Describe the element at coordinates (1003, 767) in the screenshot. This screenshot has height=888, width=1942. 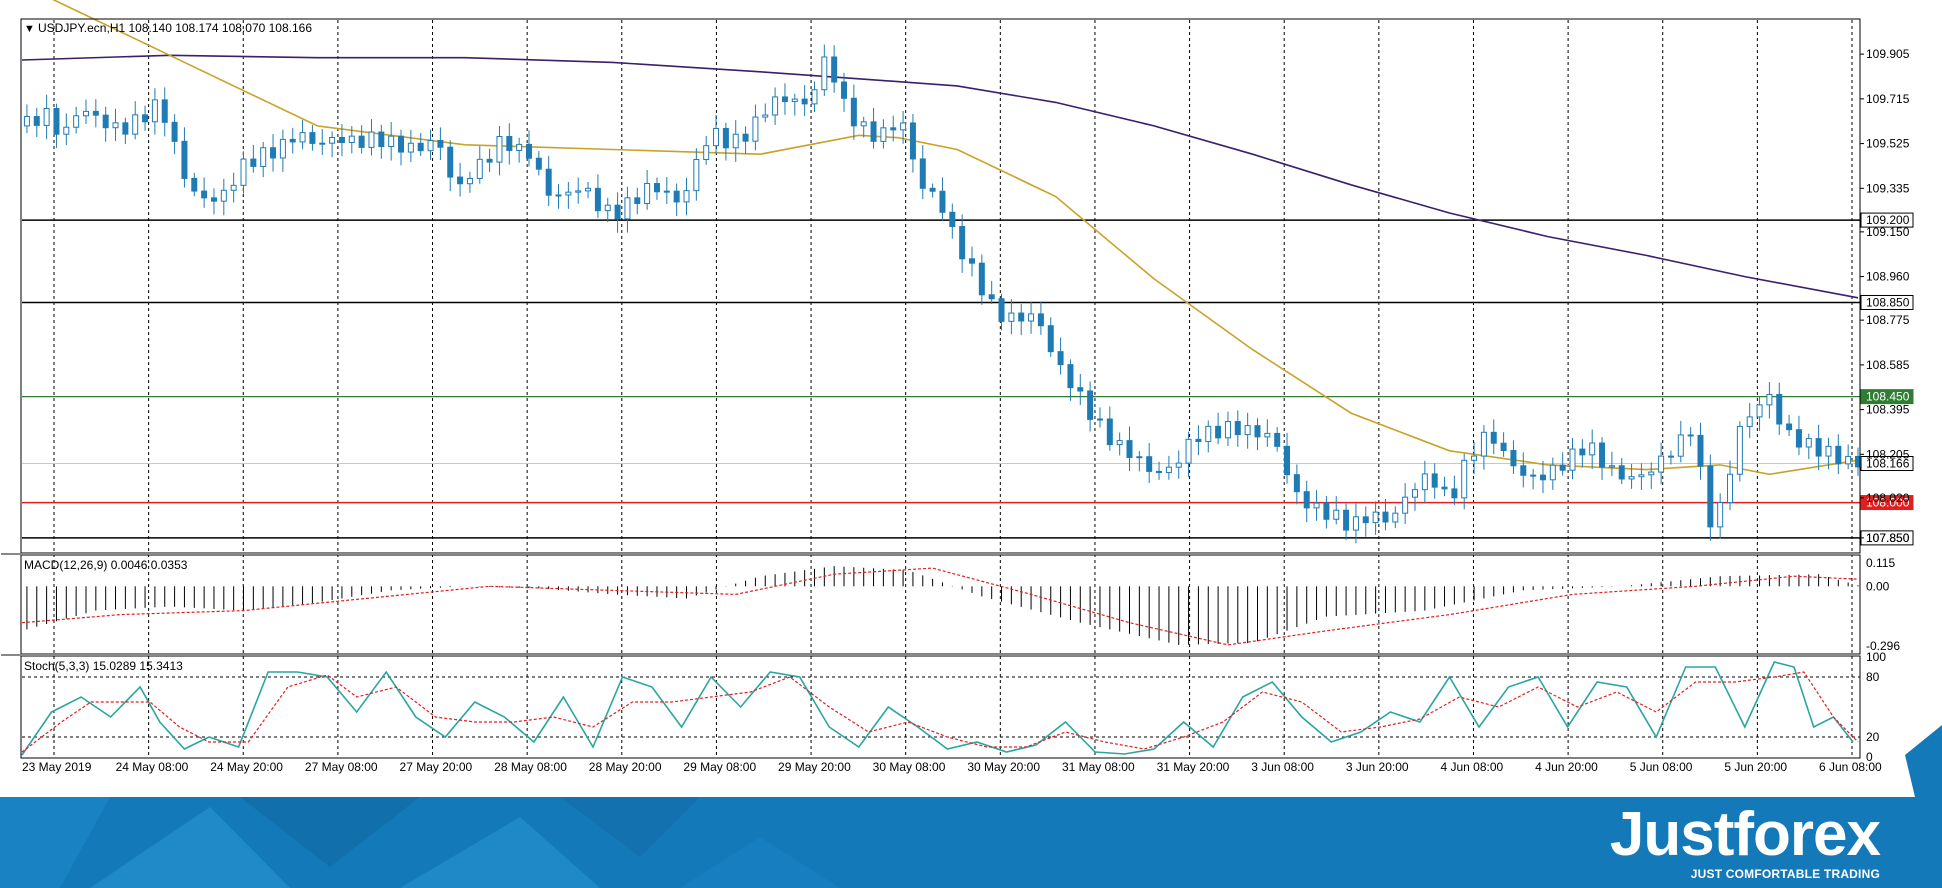
I see `x-tick-label: 30 May 20:00` at that location.